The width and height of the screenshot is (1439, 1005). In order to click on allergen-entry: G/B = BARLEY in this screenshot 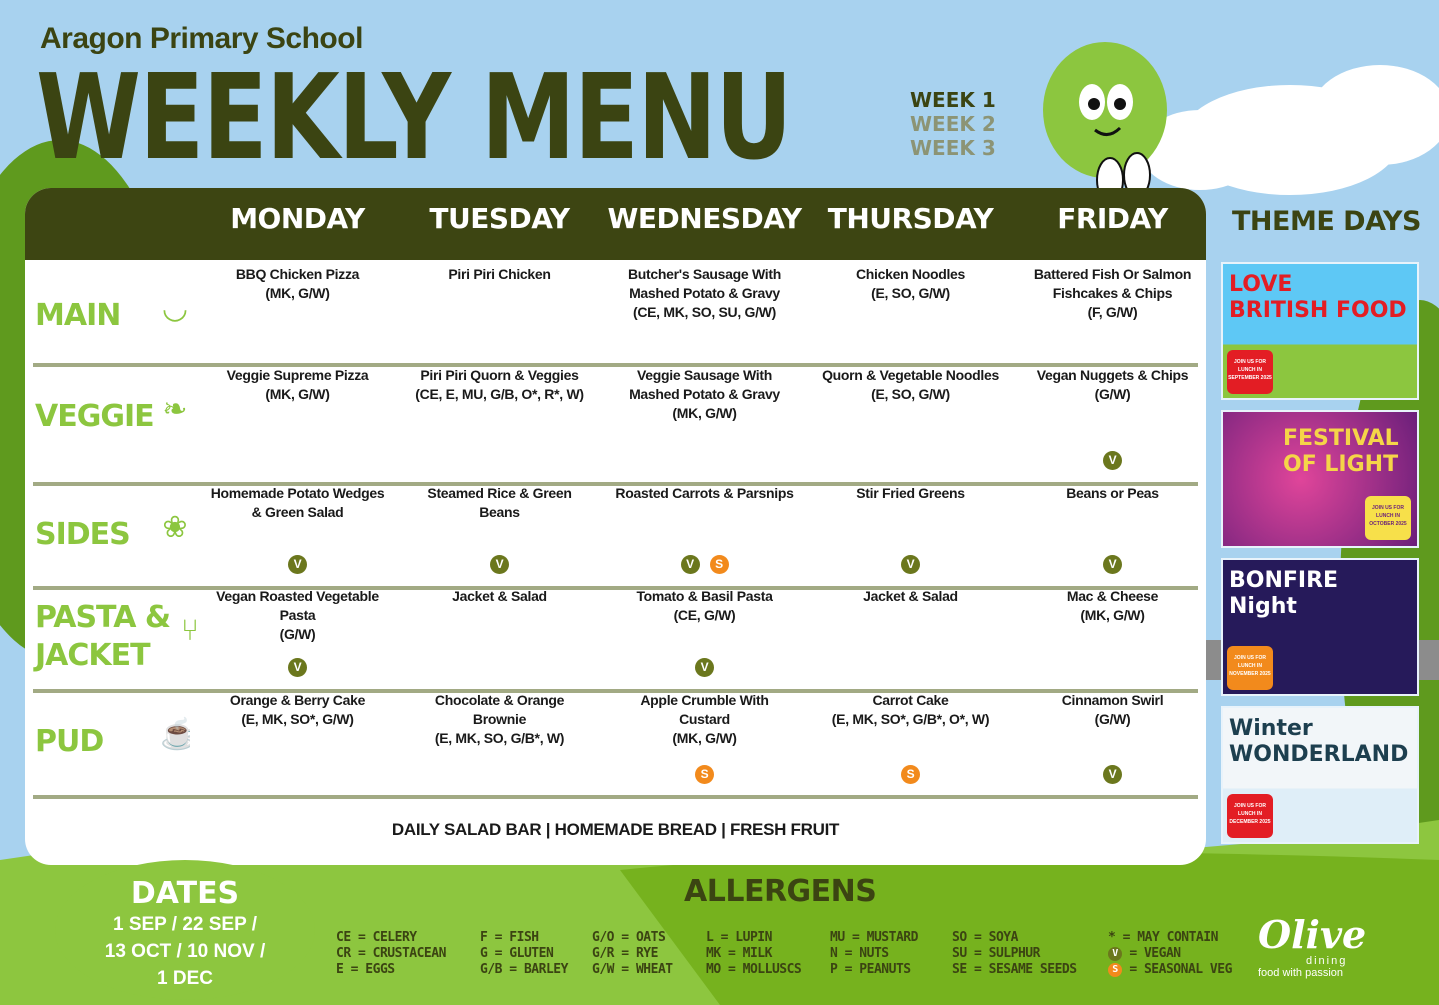, I will do `click(524, 970)`.